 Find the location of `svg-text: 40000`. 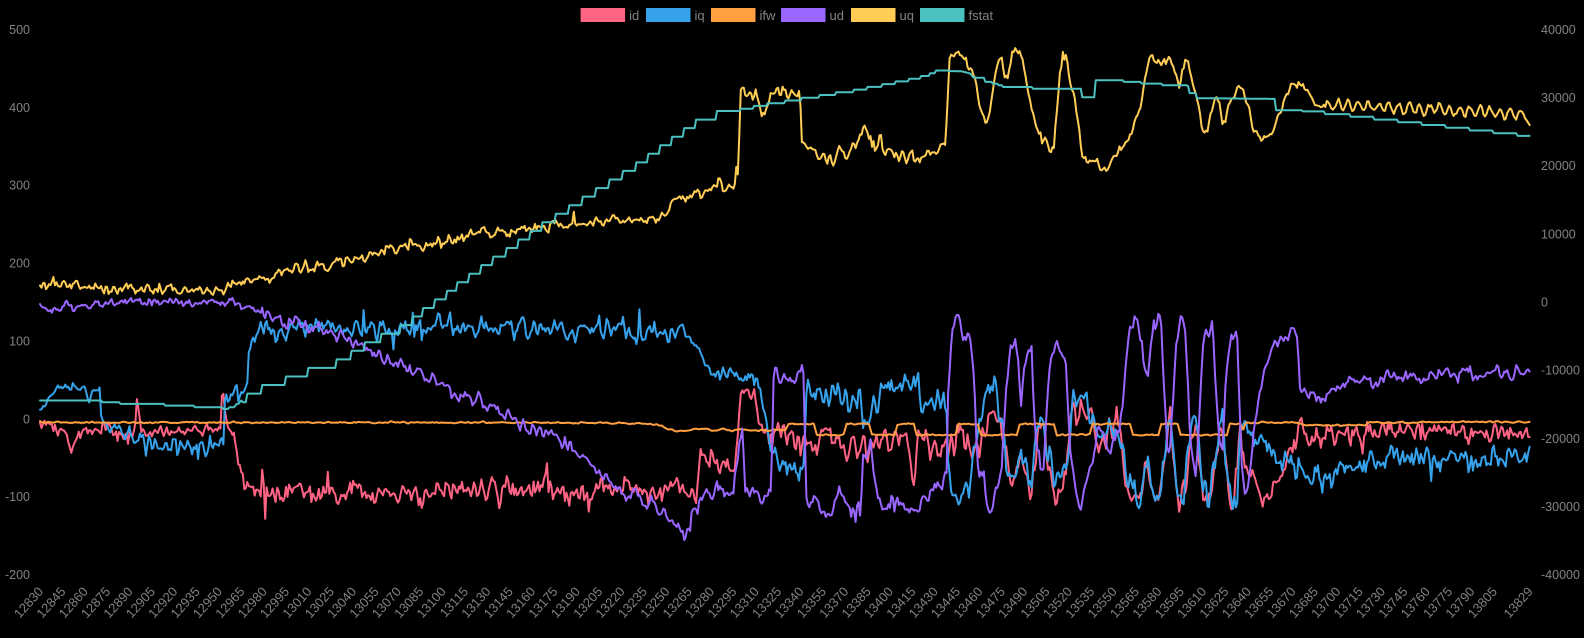

svg-text: 40000 is located at coordinates (1558, 30).